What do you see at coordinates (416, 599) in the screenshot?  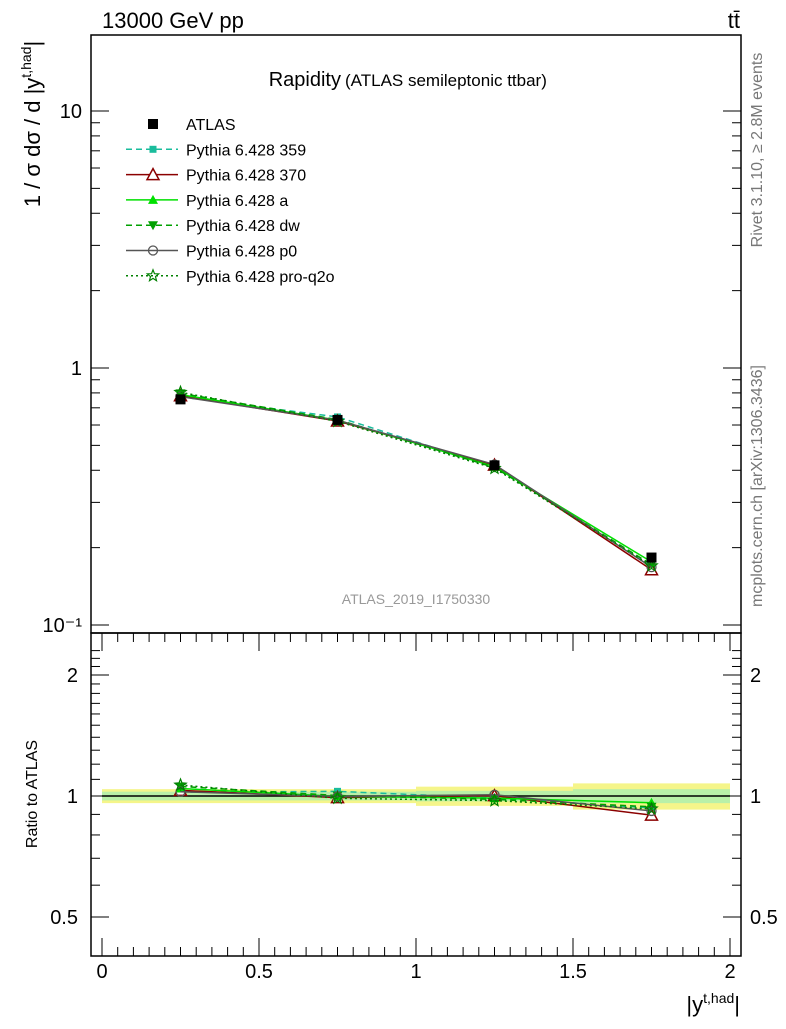 I see `analysis-watermark: ATLAS_2019_I1750330` at bounding box center [416, 599].